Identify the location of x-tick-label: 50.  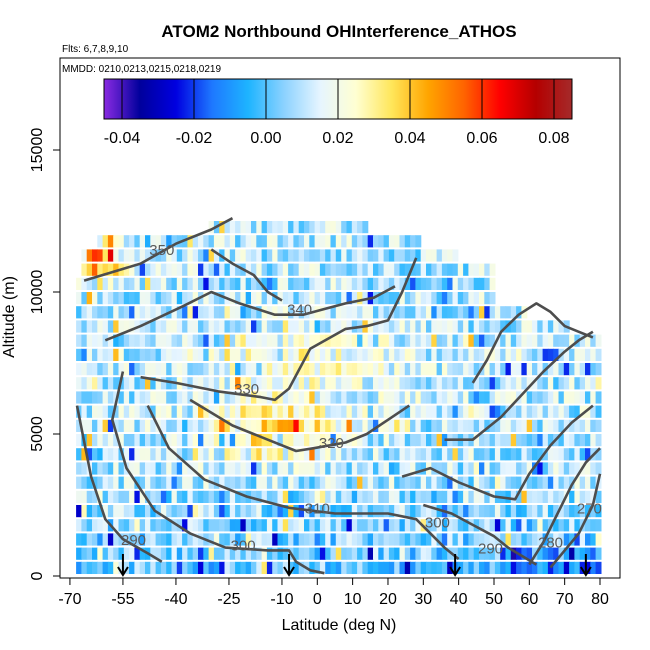
(494, 599).